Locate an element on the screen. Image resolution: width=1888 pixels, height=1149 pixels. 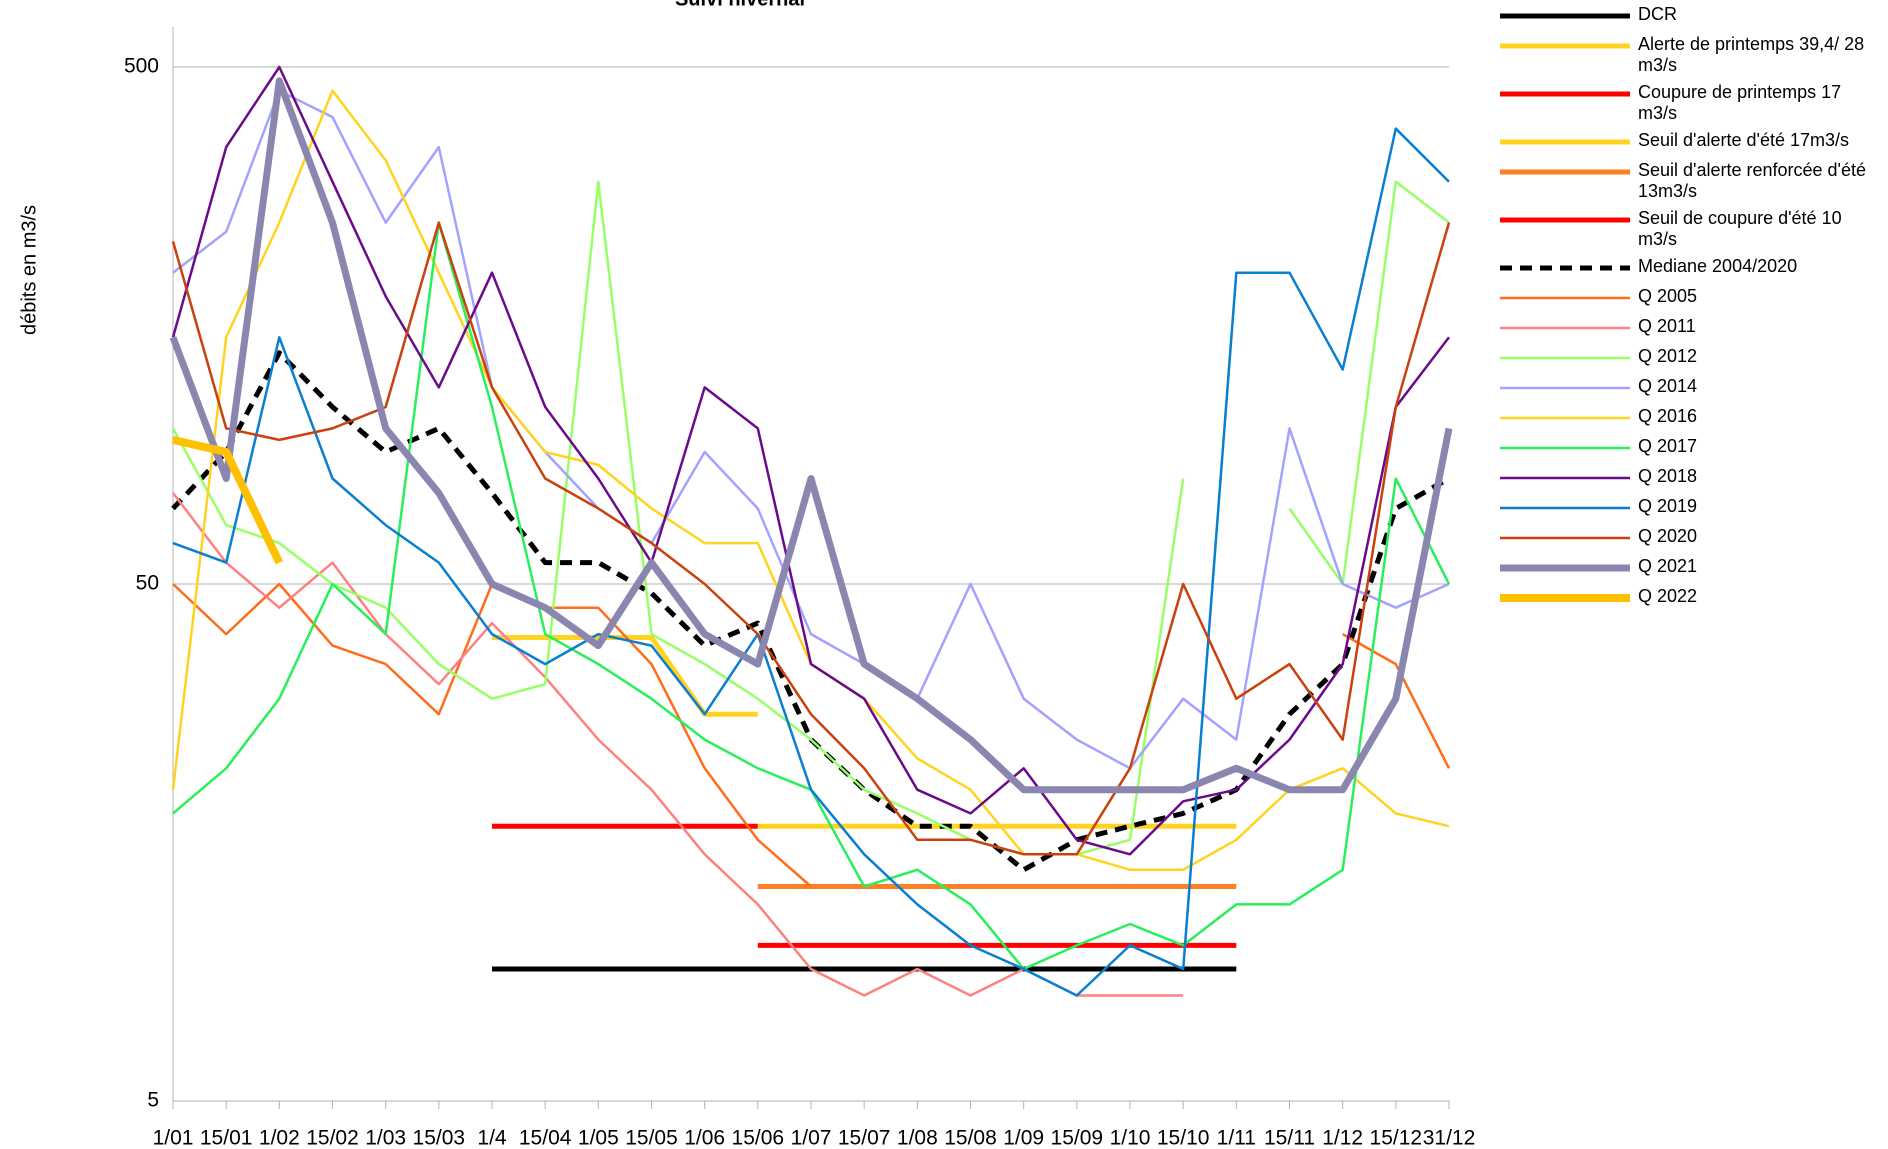
x-tick-label: 1/01 is located at coordinates (173, 1138).